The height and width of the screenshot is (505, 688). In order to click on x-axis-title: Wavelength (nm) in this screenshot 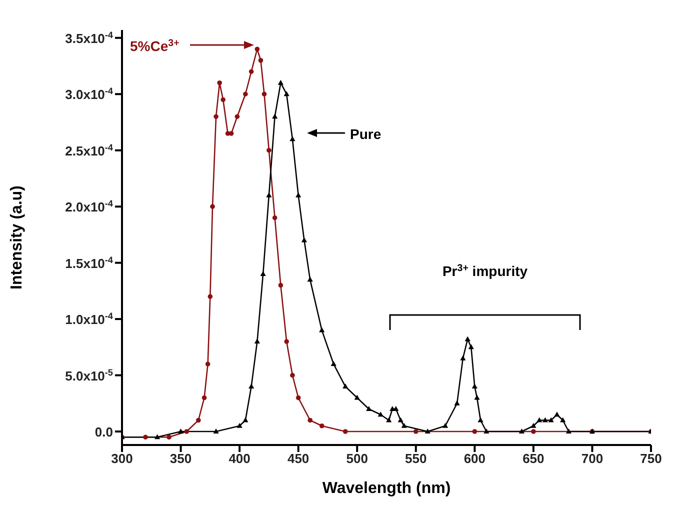, I will do `click(386, 488)`.